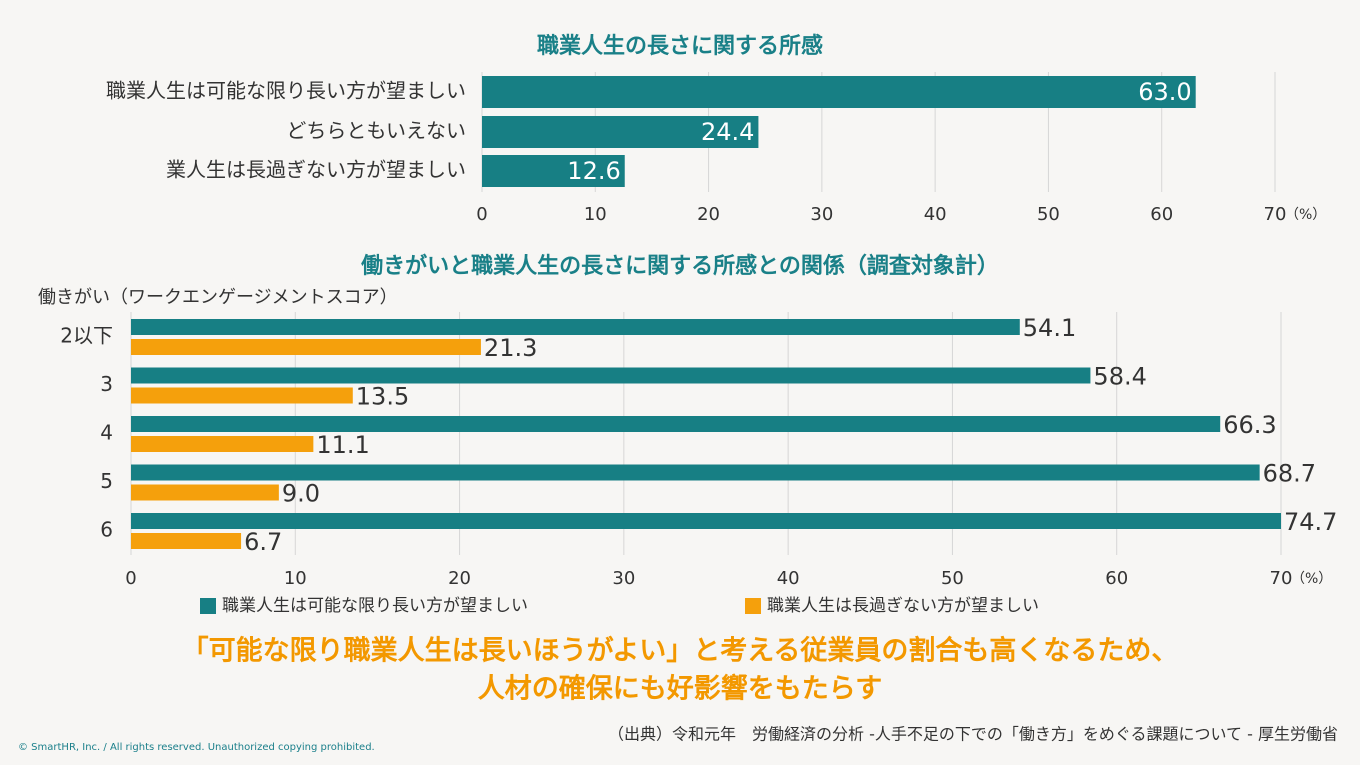 The image size is (1360, 765). Describe the element at coordinates (593, 171) in the screenshot. I see `data-label: 12.6` at that location.